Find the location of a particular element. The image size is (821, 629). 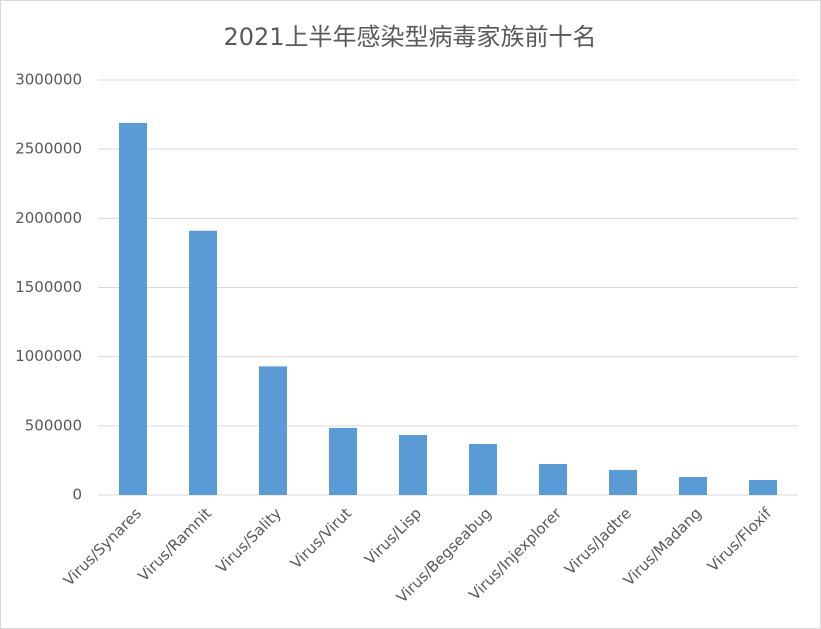

y-tick-label: 3000000 is located at coordinates (48, 80).